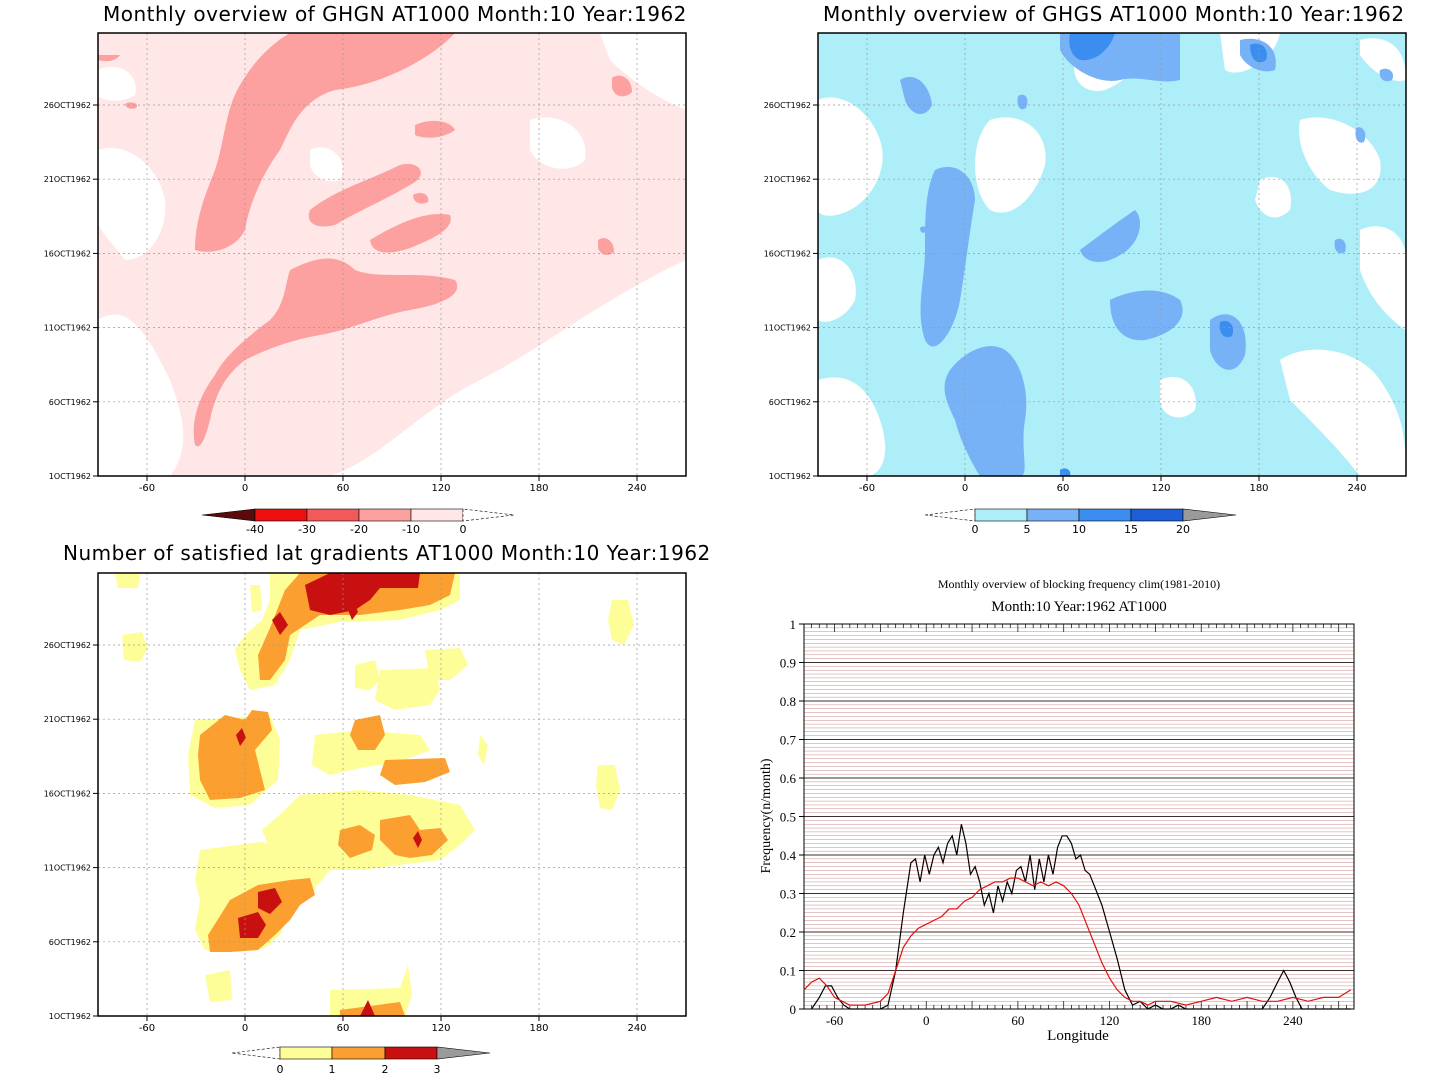 The image size is (1440, 1091). What do you see at coordinates (1078, 1036) in the screenshot?
I see `x-axis-label: Longitude` at bounding box center [1078, 1036].